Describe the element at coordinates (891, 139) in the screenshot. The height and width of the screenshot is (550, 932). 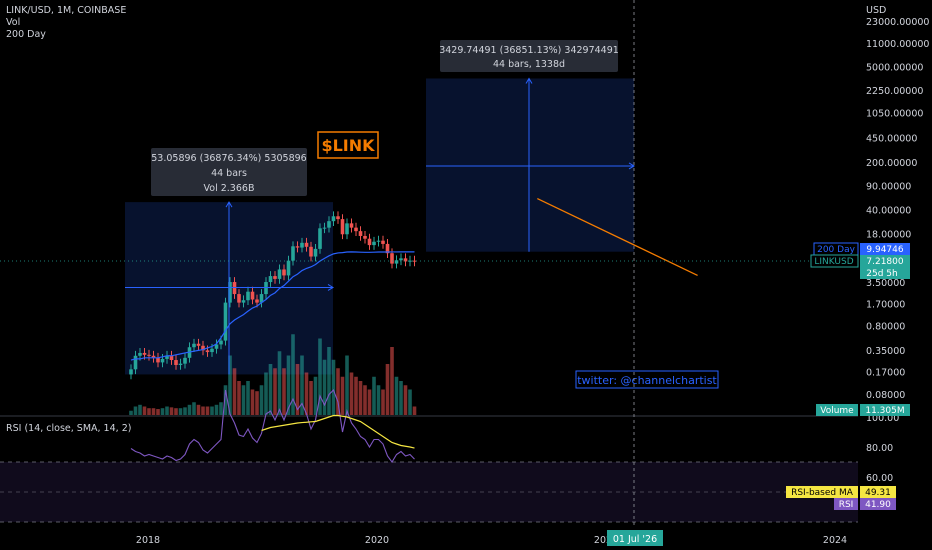
I see `price-tick-label: 450.00000` at that location.